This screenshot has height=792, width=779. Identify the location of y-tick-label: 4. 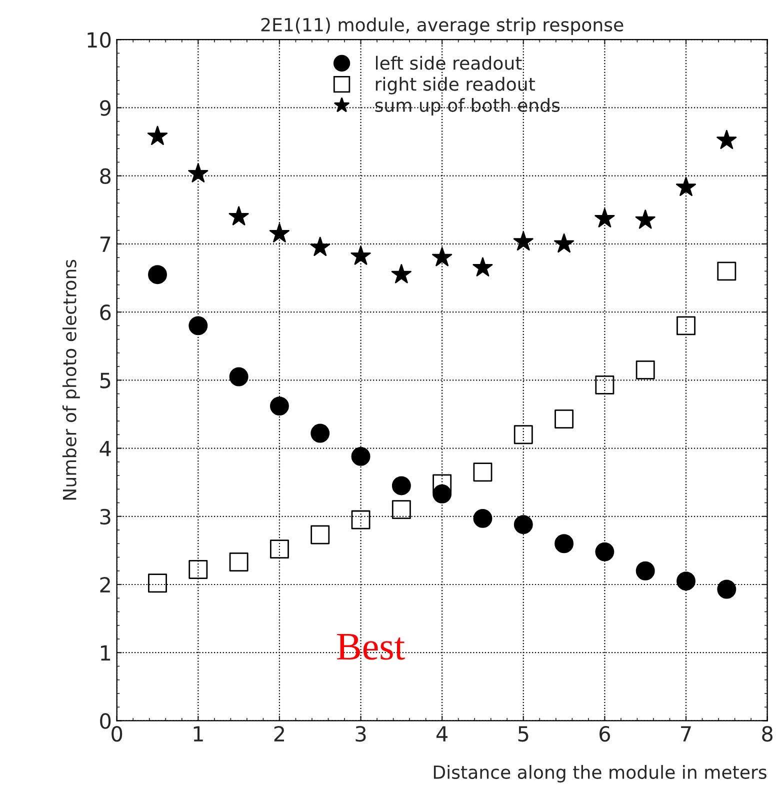
(105, 448).